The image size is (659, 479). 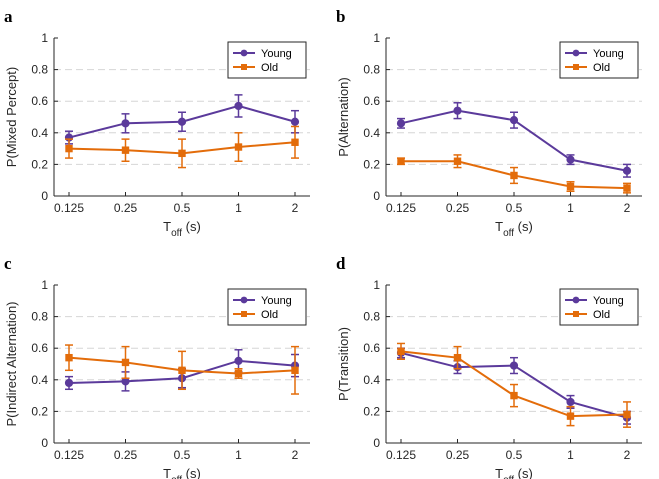 What do you see at coordinates (8, 16) in the screenshot?
I see `panel-letter: a` at bounding box center [8, 16].